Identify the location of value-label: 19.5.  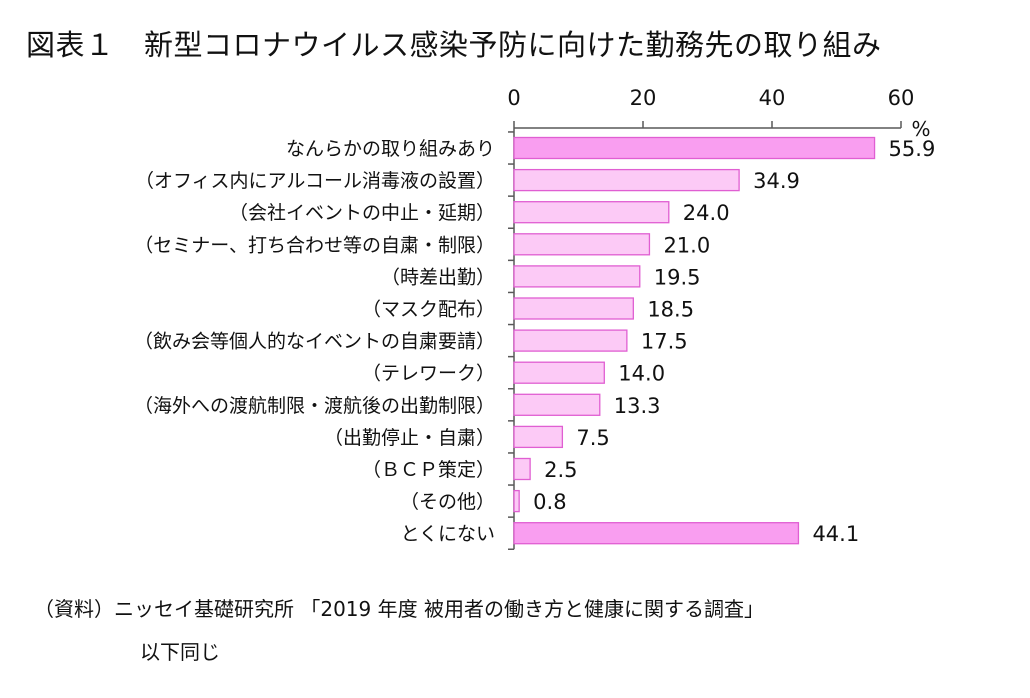
(677, 277).